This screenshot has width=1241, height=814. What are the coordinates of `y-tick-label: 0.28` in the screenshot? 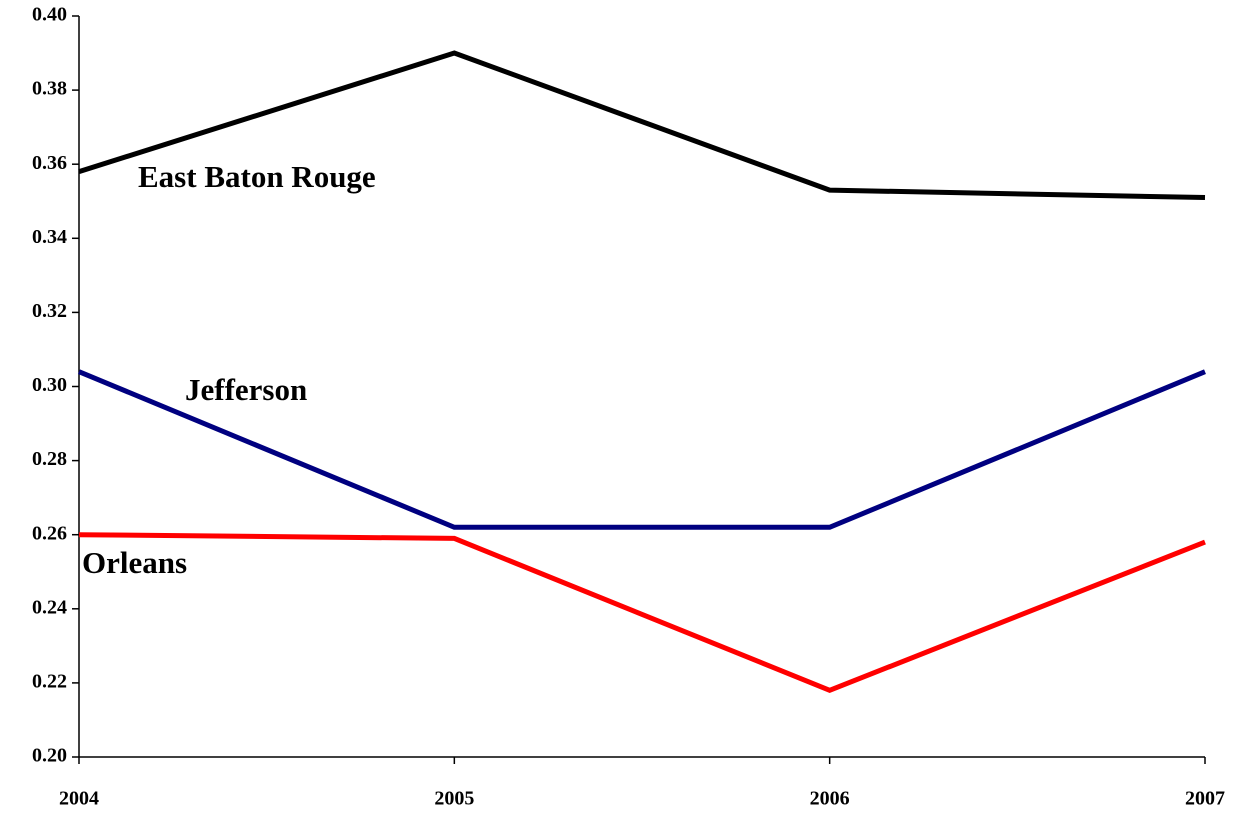 It's located at (49, 459).